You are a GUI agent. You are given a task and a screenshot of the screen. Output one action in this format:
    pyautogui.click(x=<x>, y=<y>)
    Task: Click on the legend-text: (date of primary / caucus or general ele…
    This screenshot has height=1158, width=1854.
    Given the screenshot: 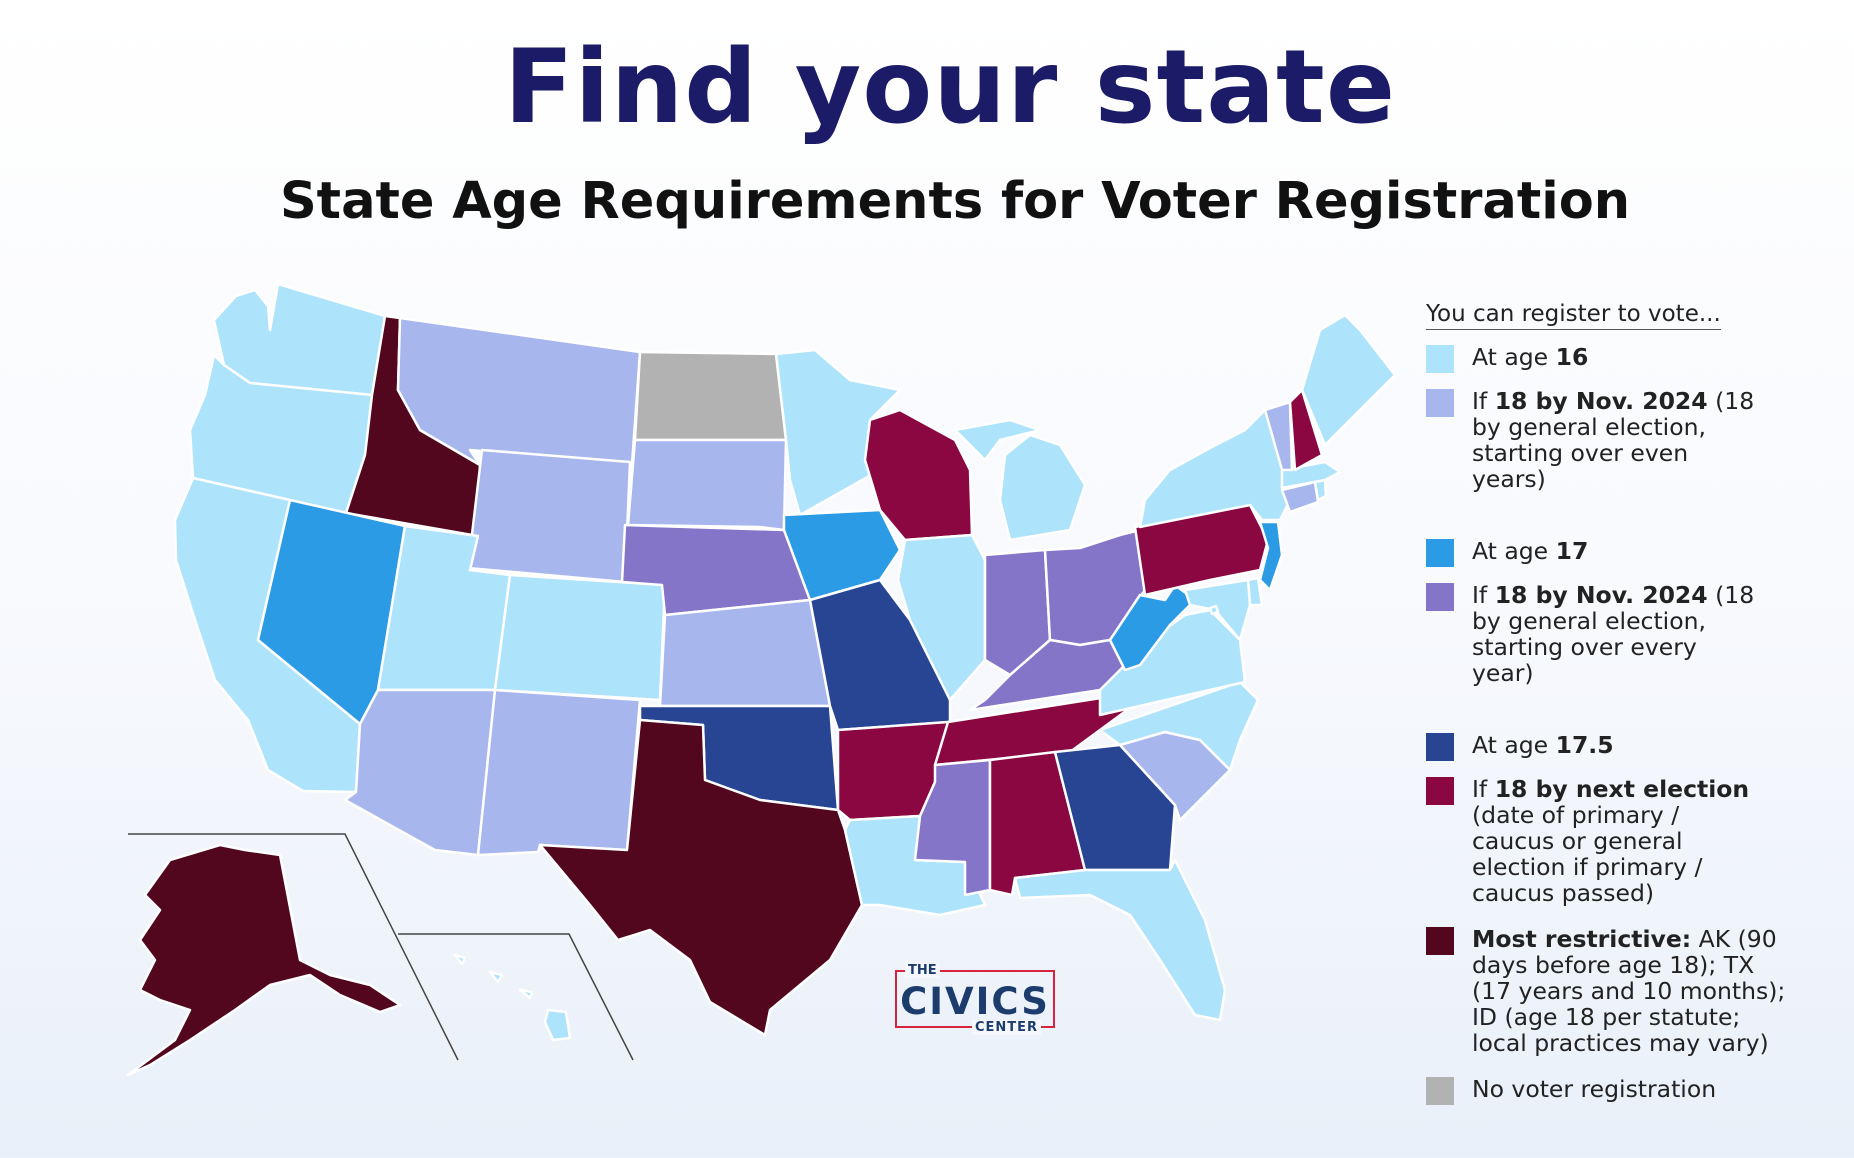 What is the action you would take?
    pyautogui.click(x=1587, y=854)
    